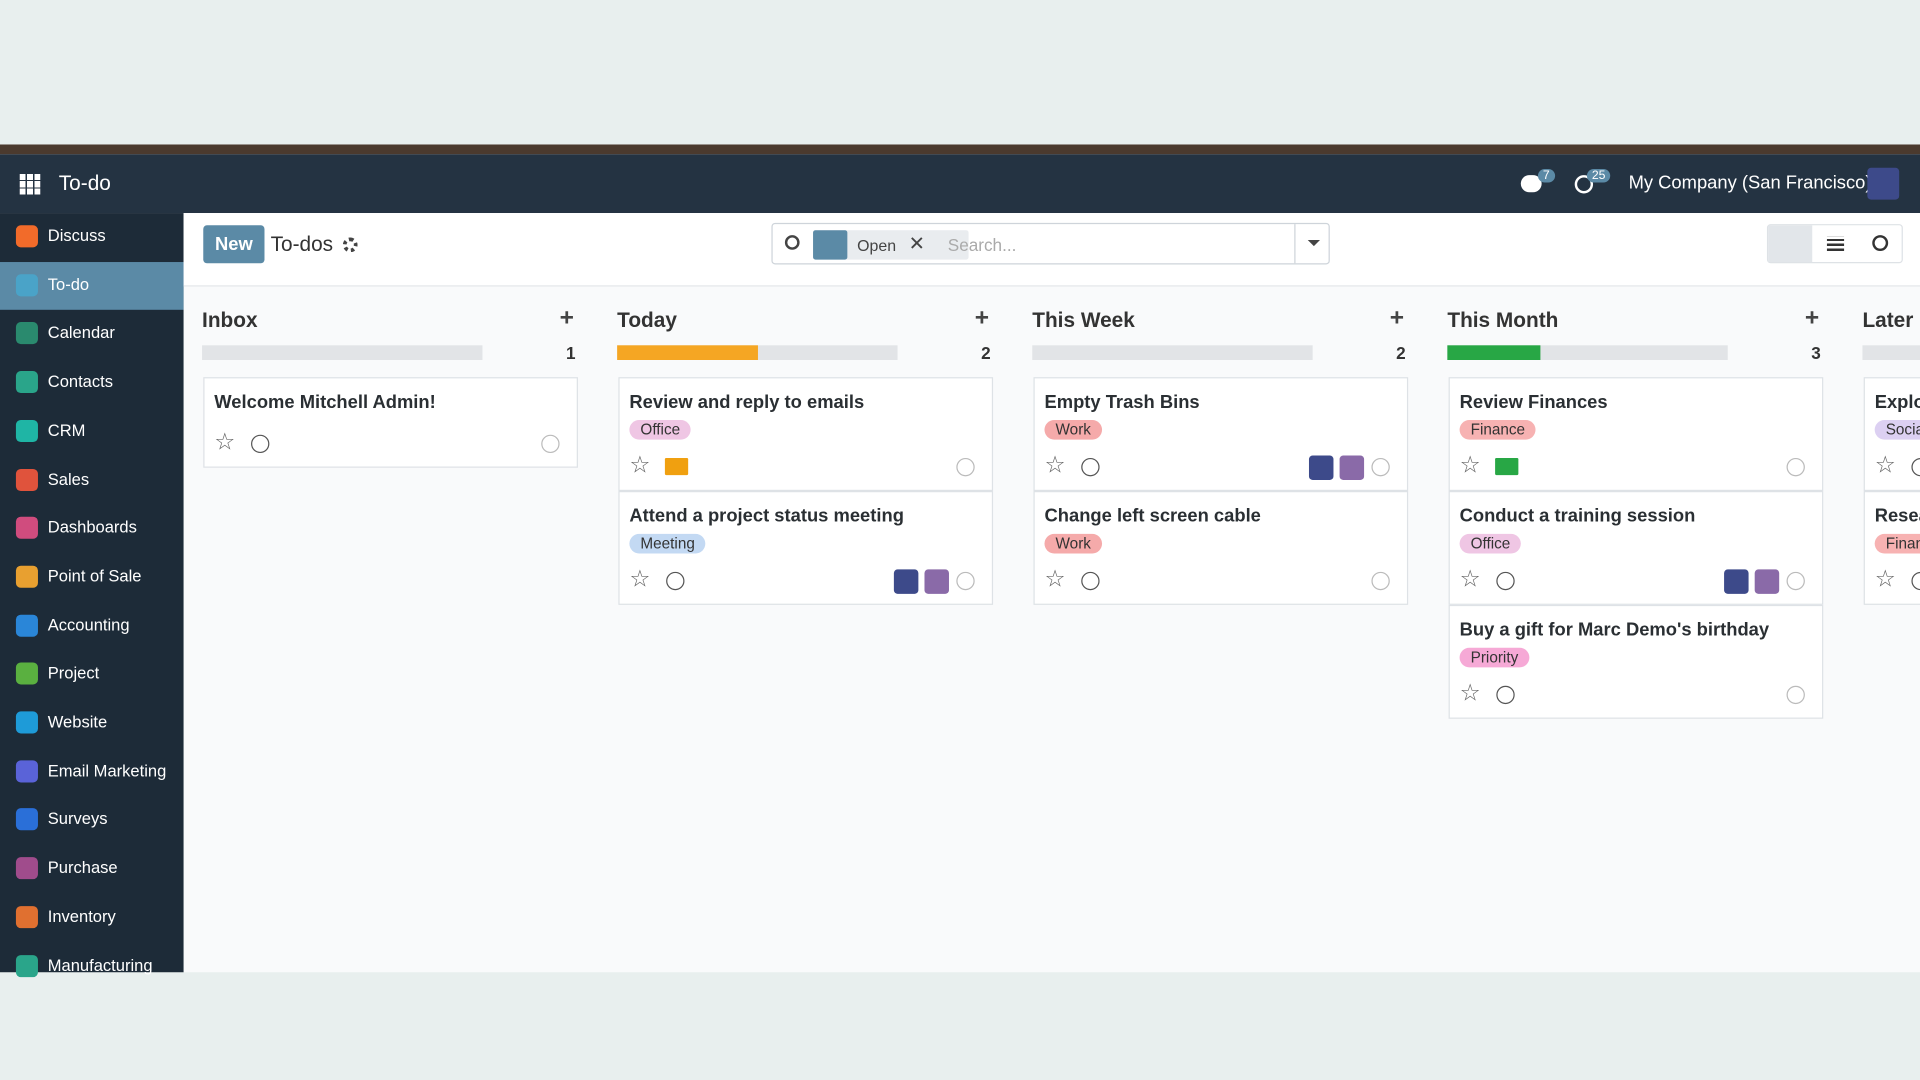  What do you see at coordinates (81, 916) in the screenshot?
I see `sidebar-label: Inventory` at bounding box center [81, 916].